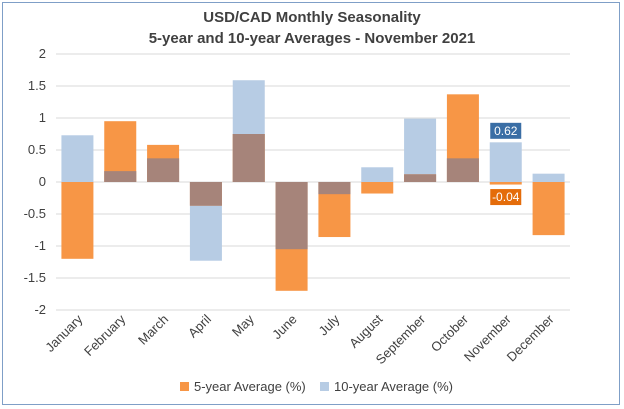  Describe the element at coordinates (120, 176) in the screenshot. I see `bar-overlap-february` at that location.